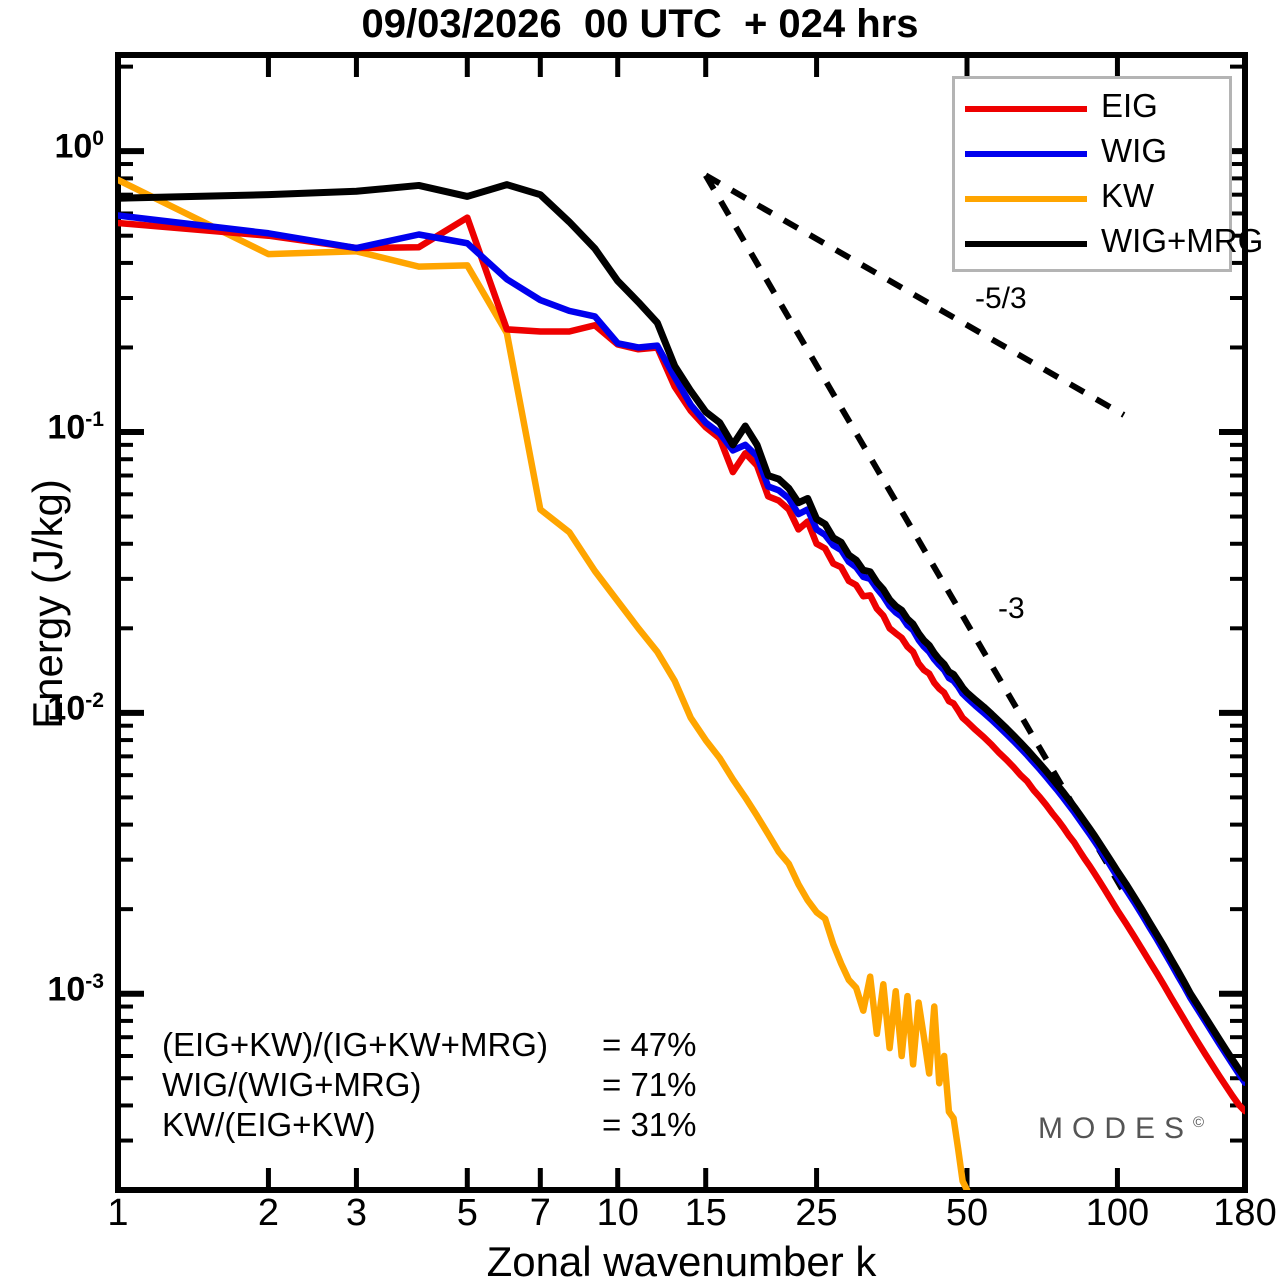 The width and height of the screenshot is (1280, 1286). Describe the element at coordinates (649, 1124) in the screenshot. I see `statistic-value: = 31%` at that location.